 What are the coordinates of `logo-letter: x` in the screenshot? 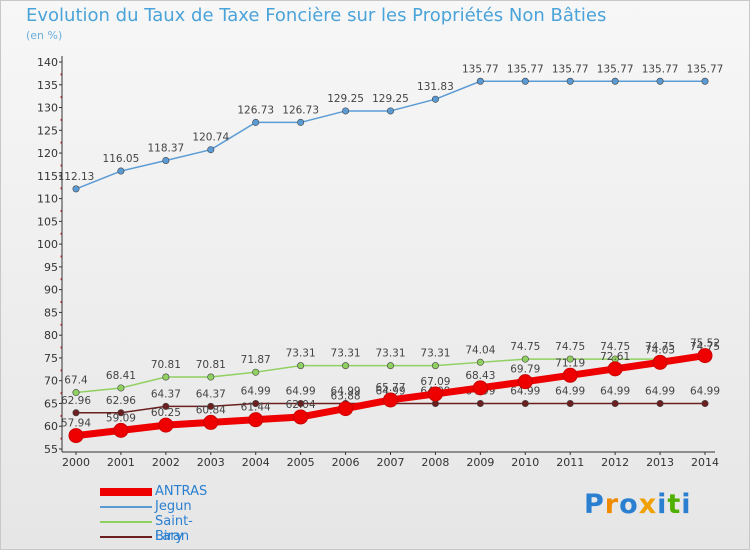 It's located at (648, 504).